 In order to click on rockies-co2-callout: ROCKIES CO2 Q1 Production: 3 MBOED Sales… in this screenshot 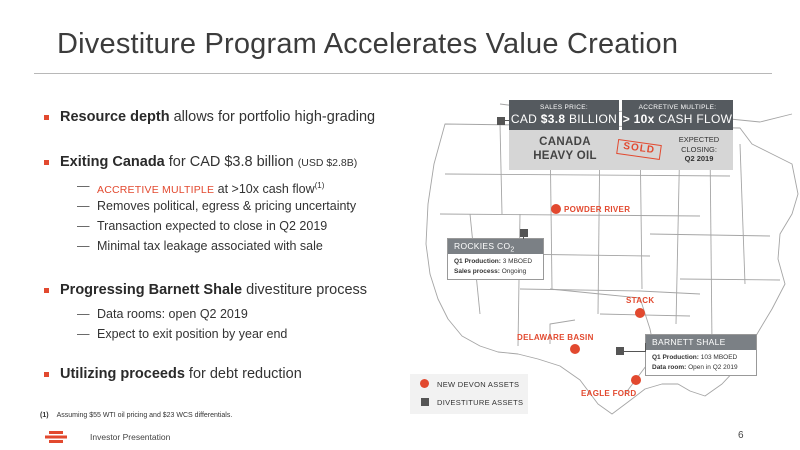, I will do `click(495, 259)`.